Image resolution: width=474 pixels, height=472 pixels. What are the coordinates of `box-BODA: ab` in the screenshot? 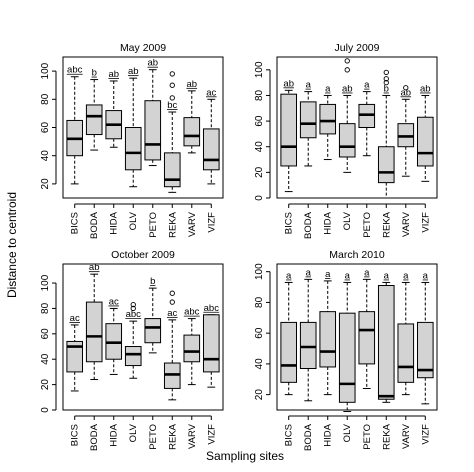 It's located at (94, 321).